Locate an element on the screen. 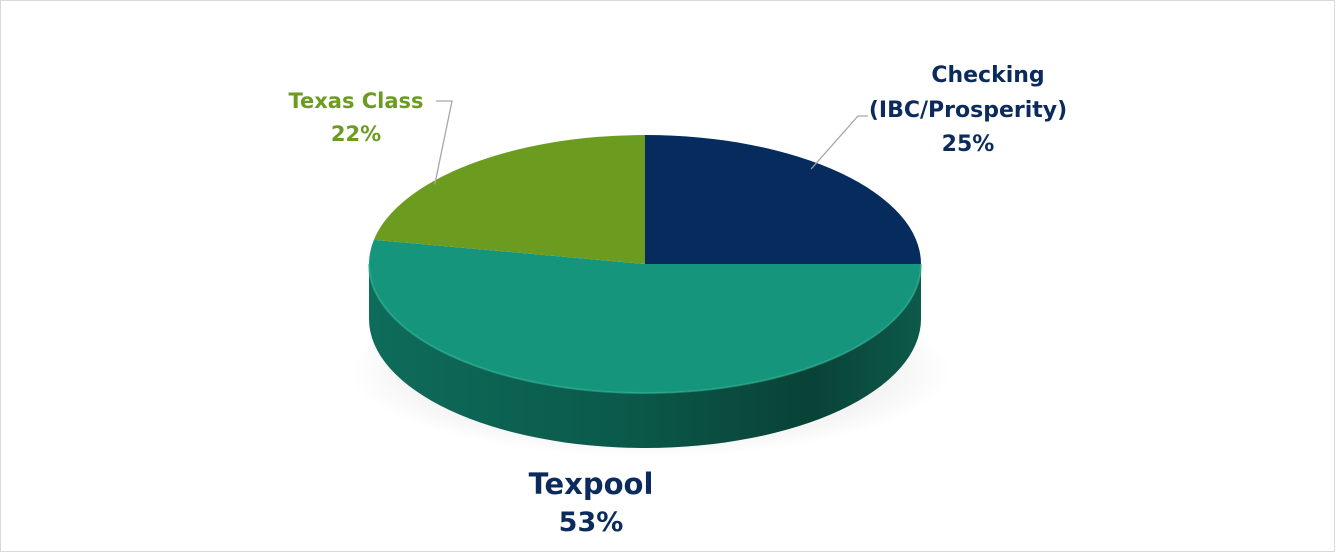 Image resolution: width=1337 pixels, height=554 pixels. slice-texpool is located at coordinates (645, 316).